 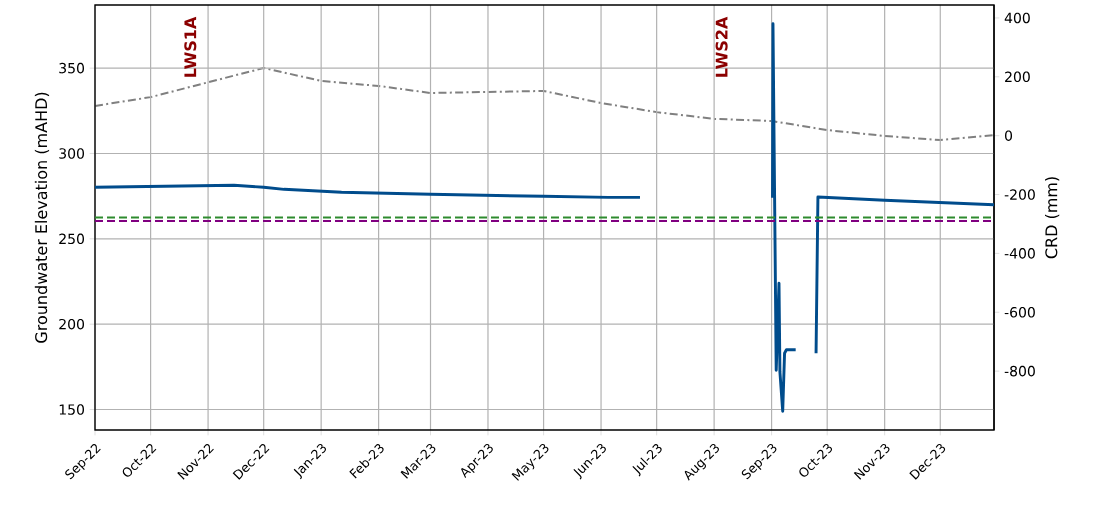 What do you see at coordinates (72, 324) in the screenshot?
I see `y-tick-label: 200` at bounding box center [72, 324].